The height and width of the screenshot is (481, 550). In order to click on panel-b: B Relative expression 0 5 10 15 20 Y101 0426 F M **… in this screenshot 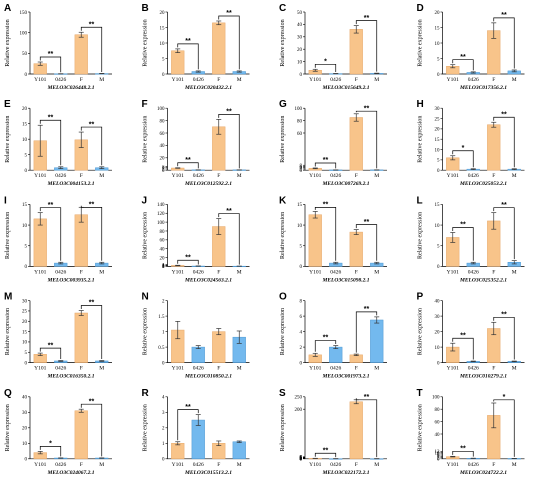, I will do `click(196, 47)`.